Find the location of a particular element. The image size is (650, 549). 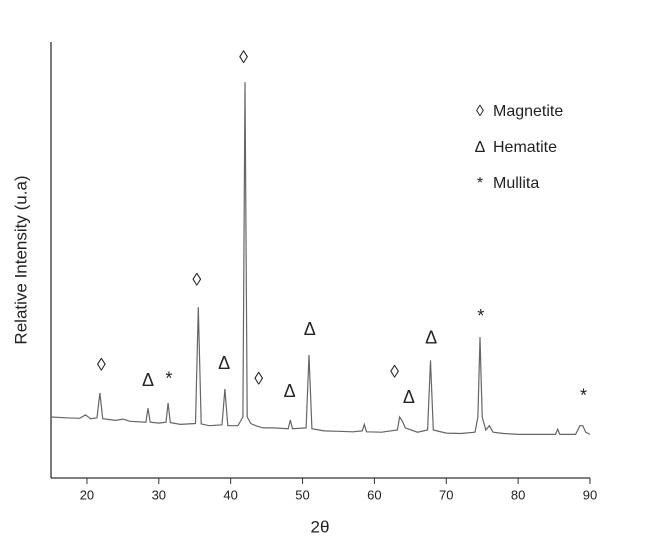

x-tick-label: 90 is located at coordinates (590, 494).